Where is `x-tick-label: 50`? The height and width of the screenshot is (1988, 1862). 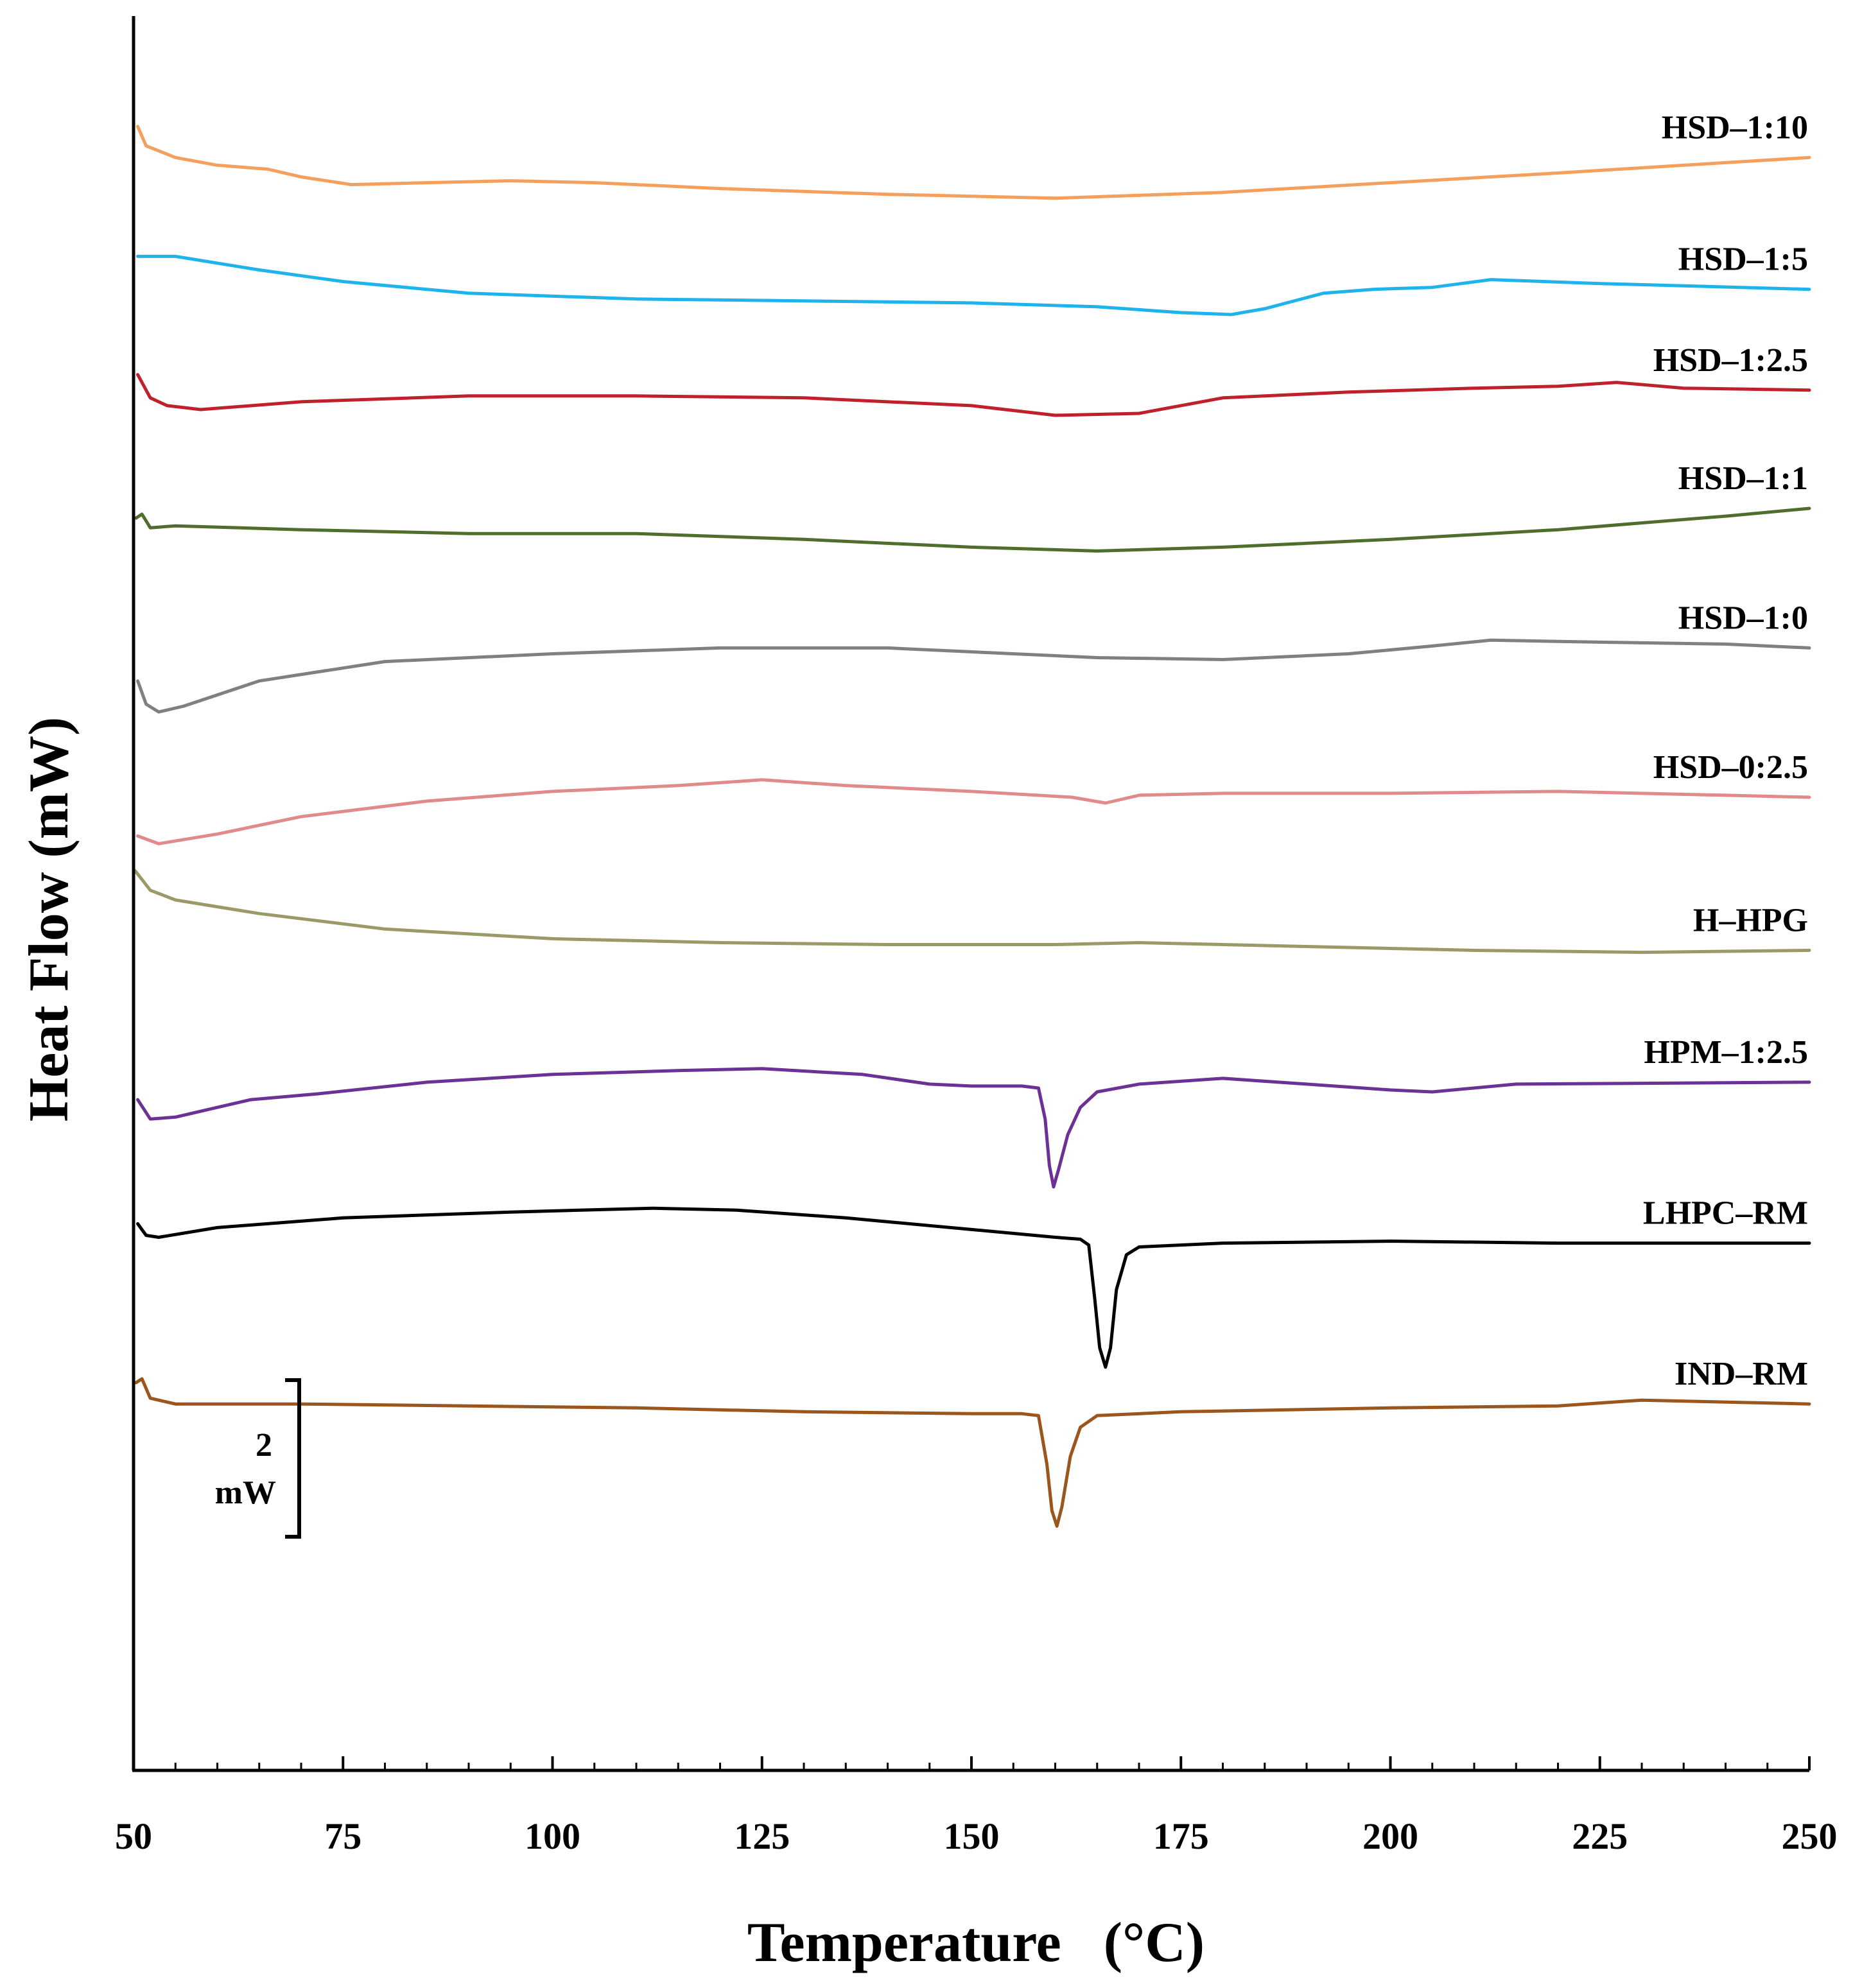
x-tick-label: 50 is located at coordinates (133, 1836).